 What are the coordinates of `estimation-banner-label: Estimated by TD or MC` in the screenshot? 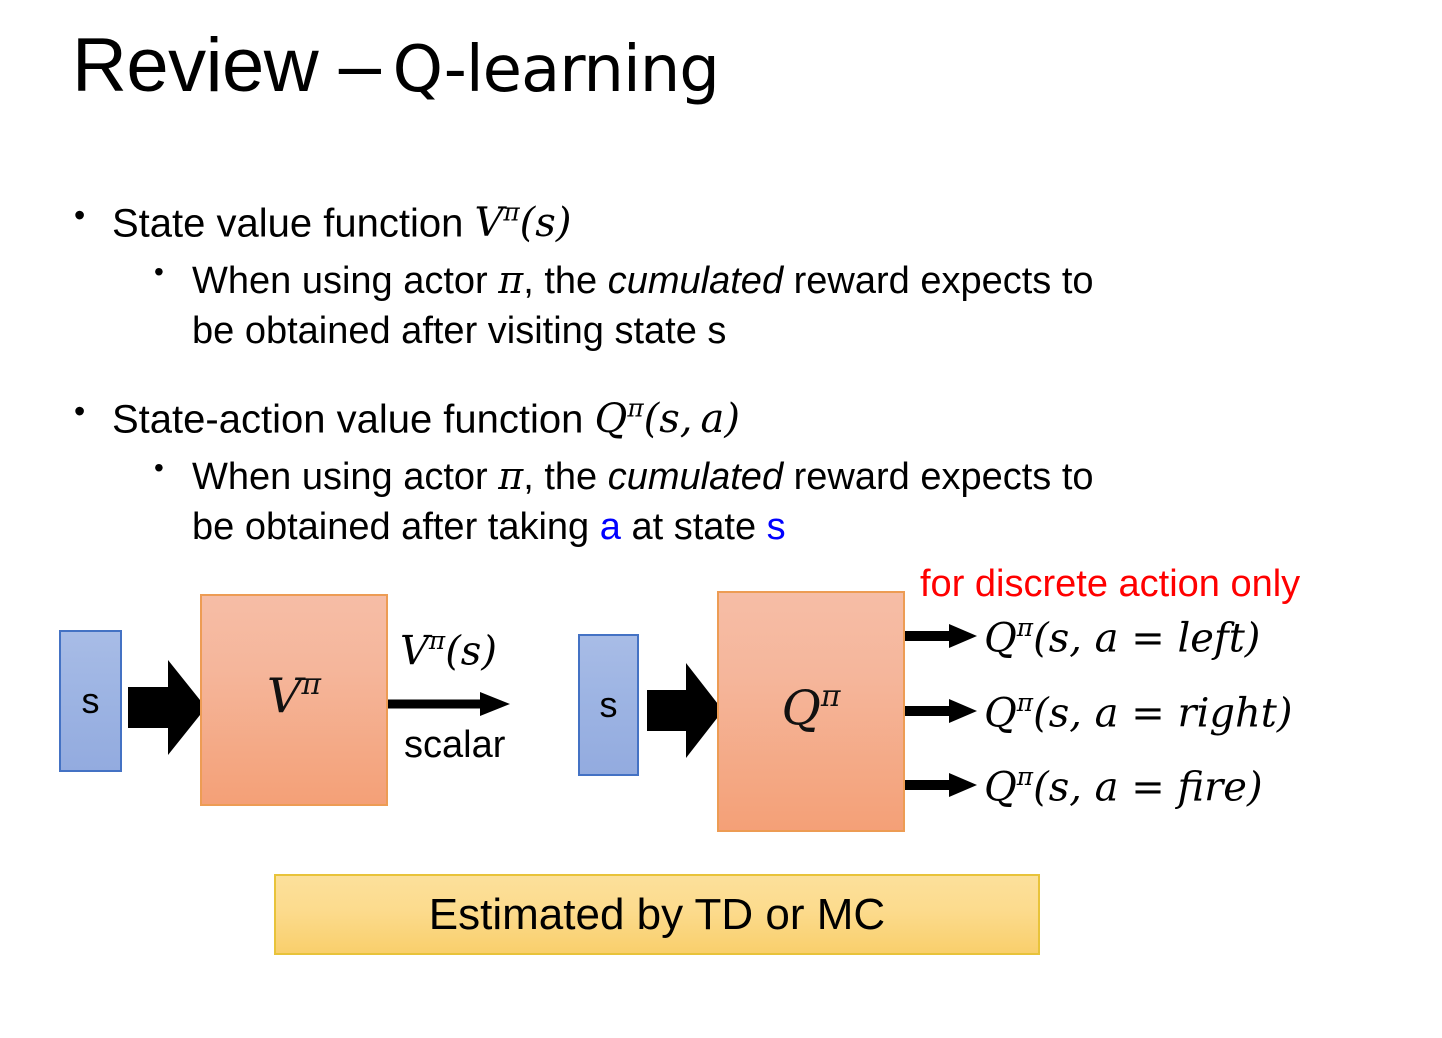 It's located at (657, 914).